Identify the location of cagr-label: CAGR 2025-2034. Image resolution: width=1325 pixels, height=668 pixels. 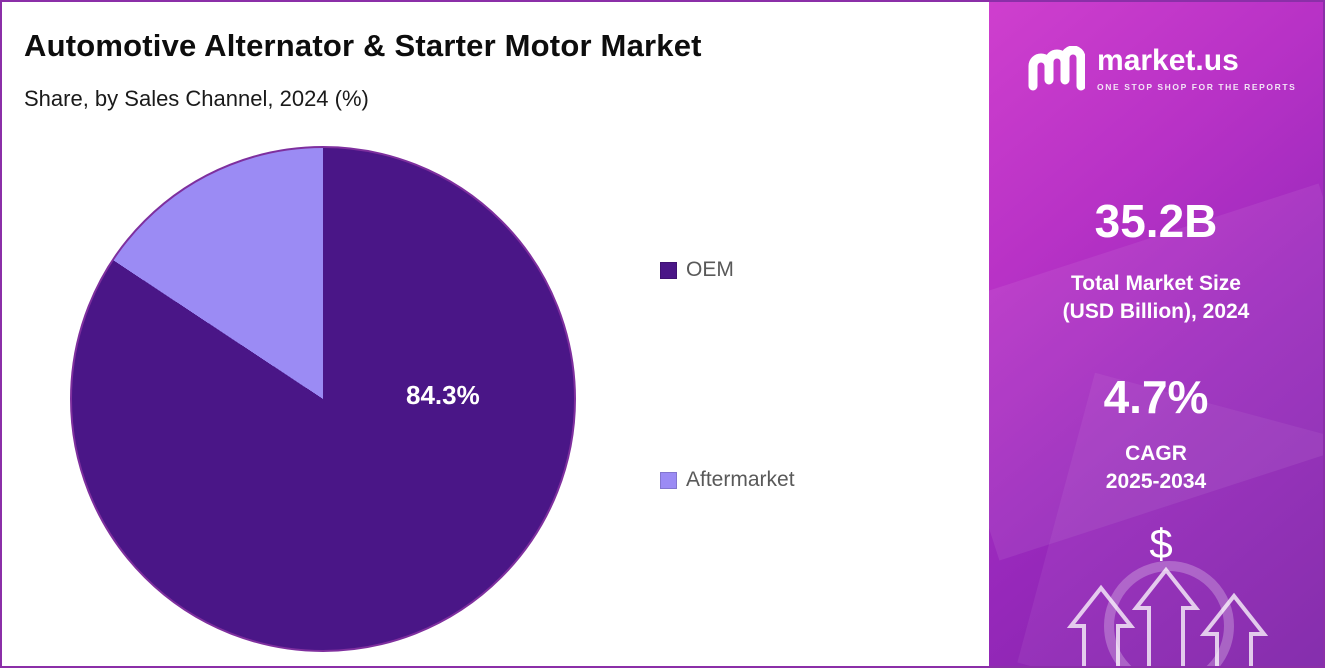
(1156, 468).